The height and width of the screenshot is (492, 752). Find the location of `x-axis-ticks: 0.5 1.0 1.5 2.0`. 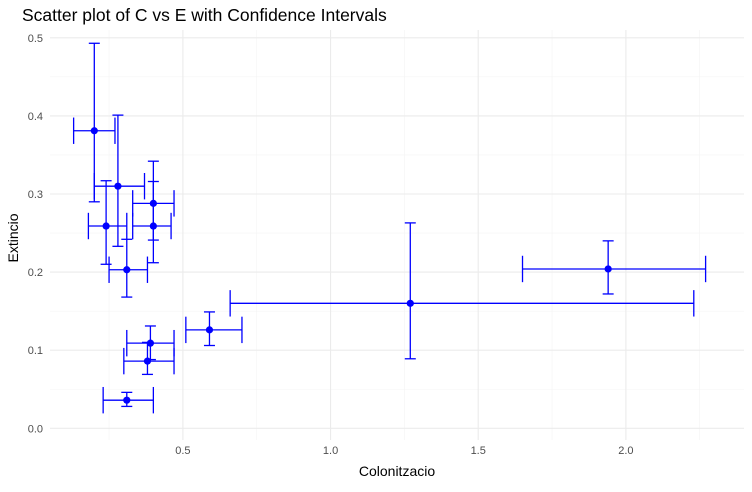

x-axis-ticks: 0.5 1.0 1.5 2.0 is located at coordinates (404, 451).